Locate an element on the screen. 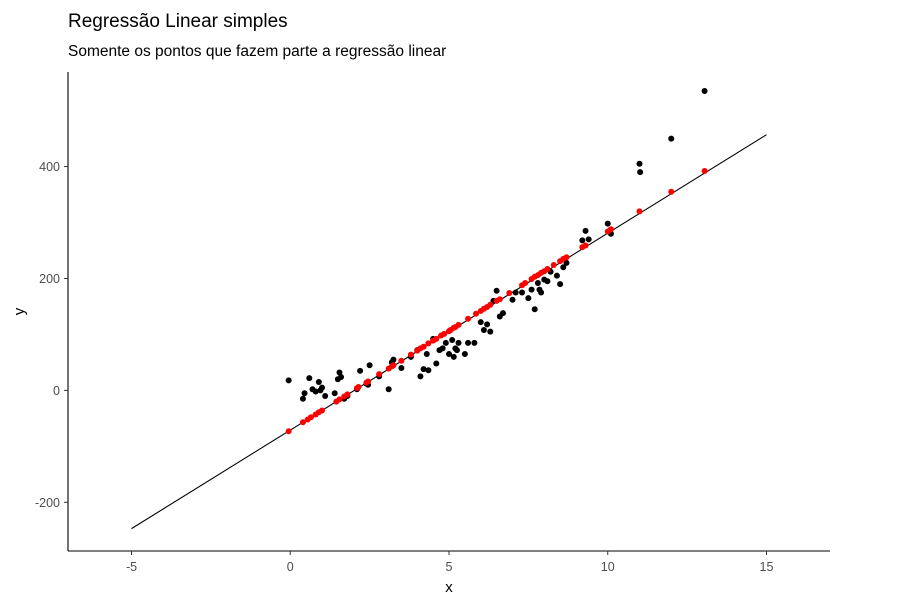 This screenshot has height=597, width=903. x-tick-label: 0 is located at coordinates (290, 567).